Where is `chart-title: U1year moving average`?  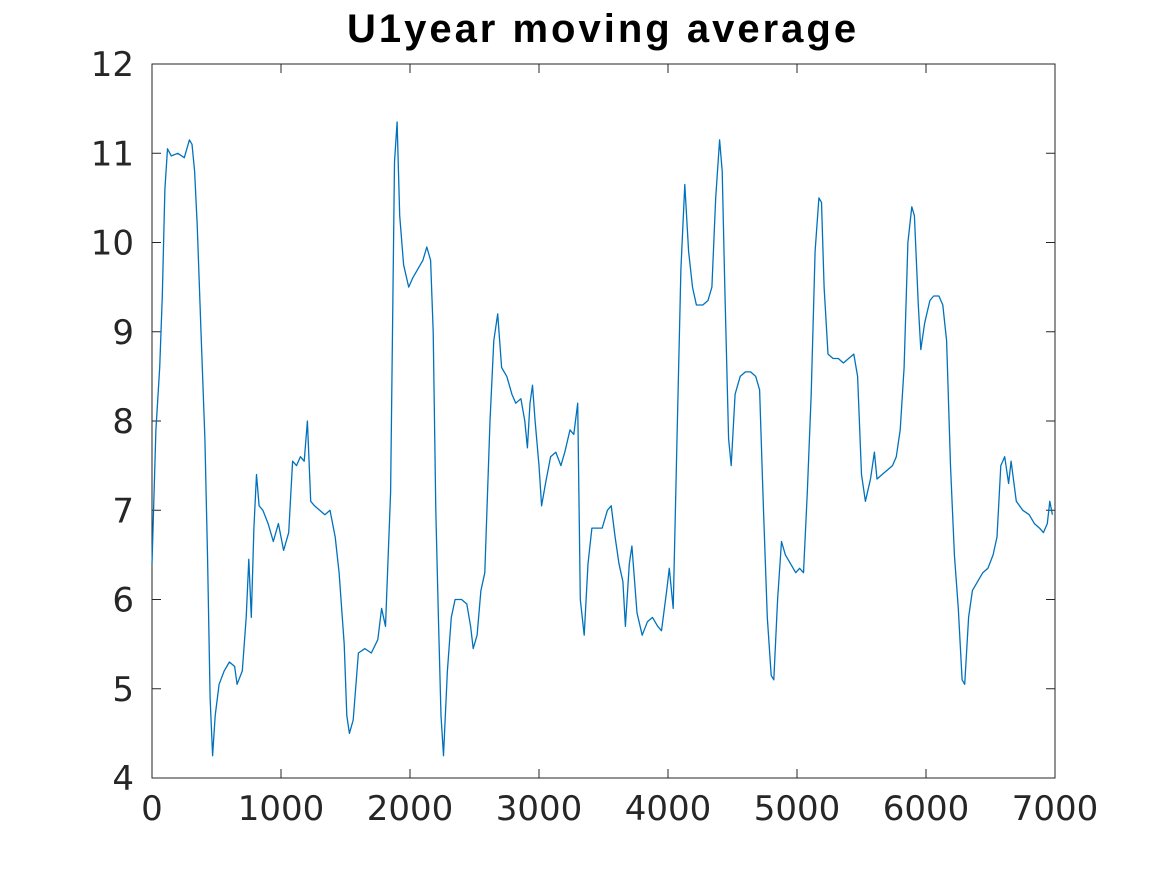 chart-title: U1year moving average is located at coordinates (603, 29).